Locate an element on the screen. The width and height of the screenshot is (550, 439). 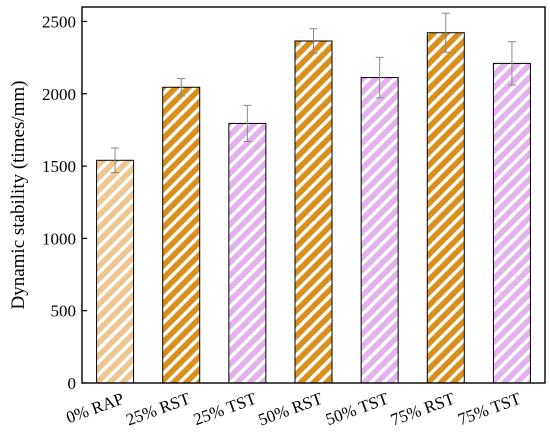
x-tick-label-2: 25% RST is located at coordinates (159, 409).